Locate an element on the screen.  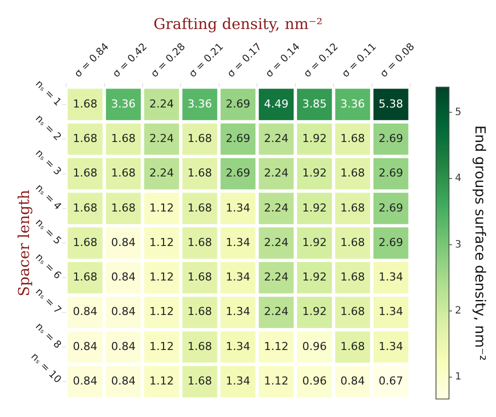
color-bar-label: 1 is located at coordinates (458, 377).